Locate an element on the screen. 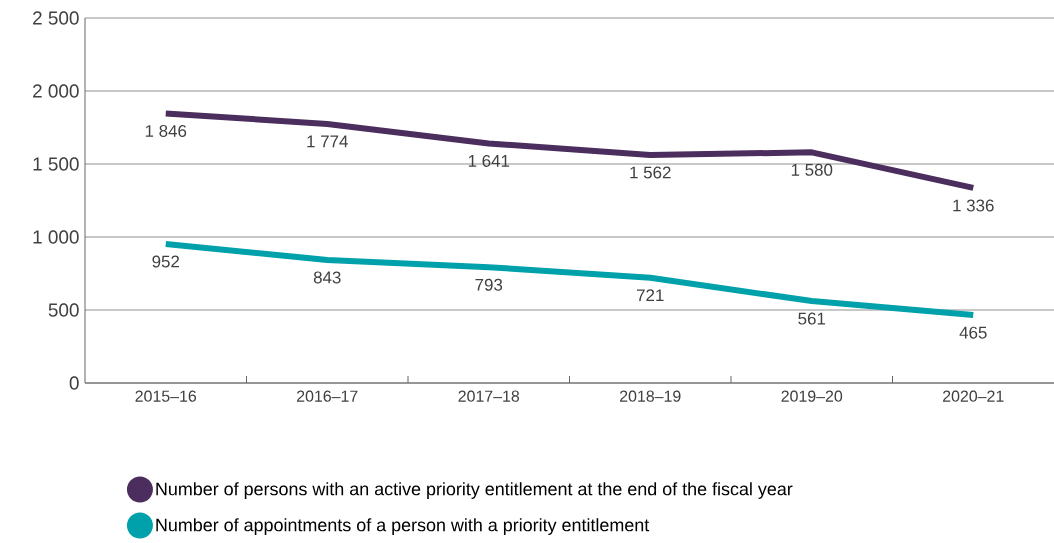 This screenshot has height=543, width=1054. y-tick-label: 2 000 is located at coordinates (56, 91).